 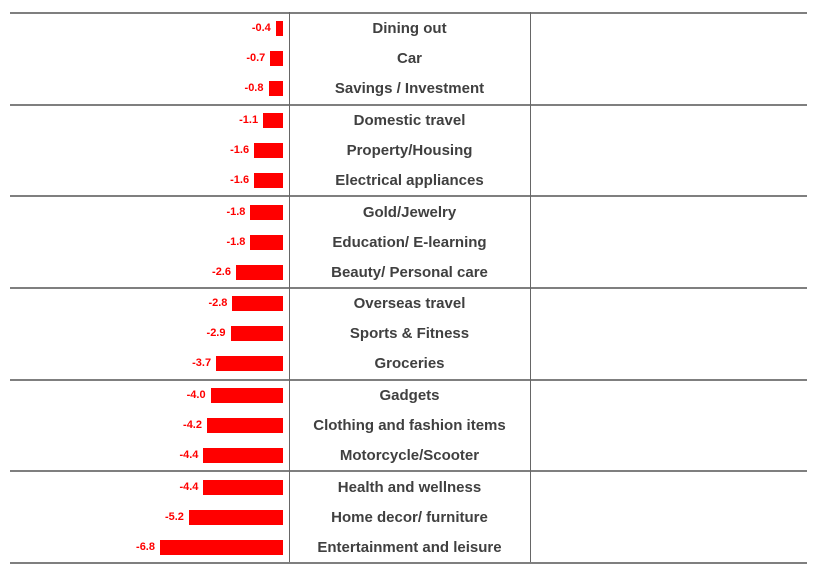 I want to click on bar-cell: -2.8, so click(x=149, y=304).